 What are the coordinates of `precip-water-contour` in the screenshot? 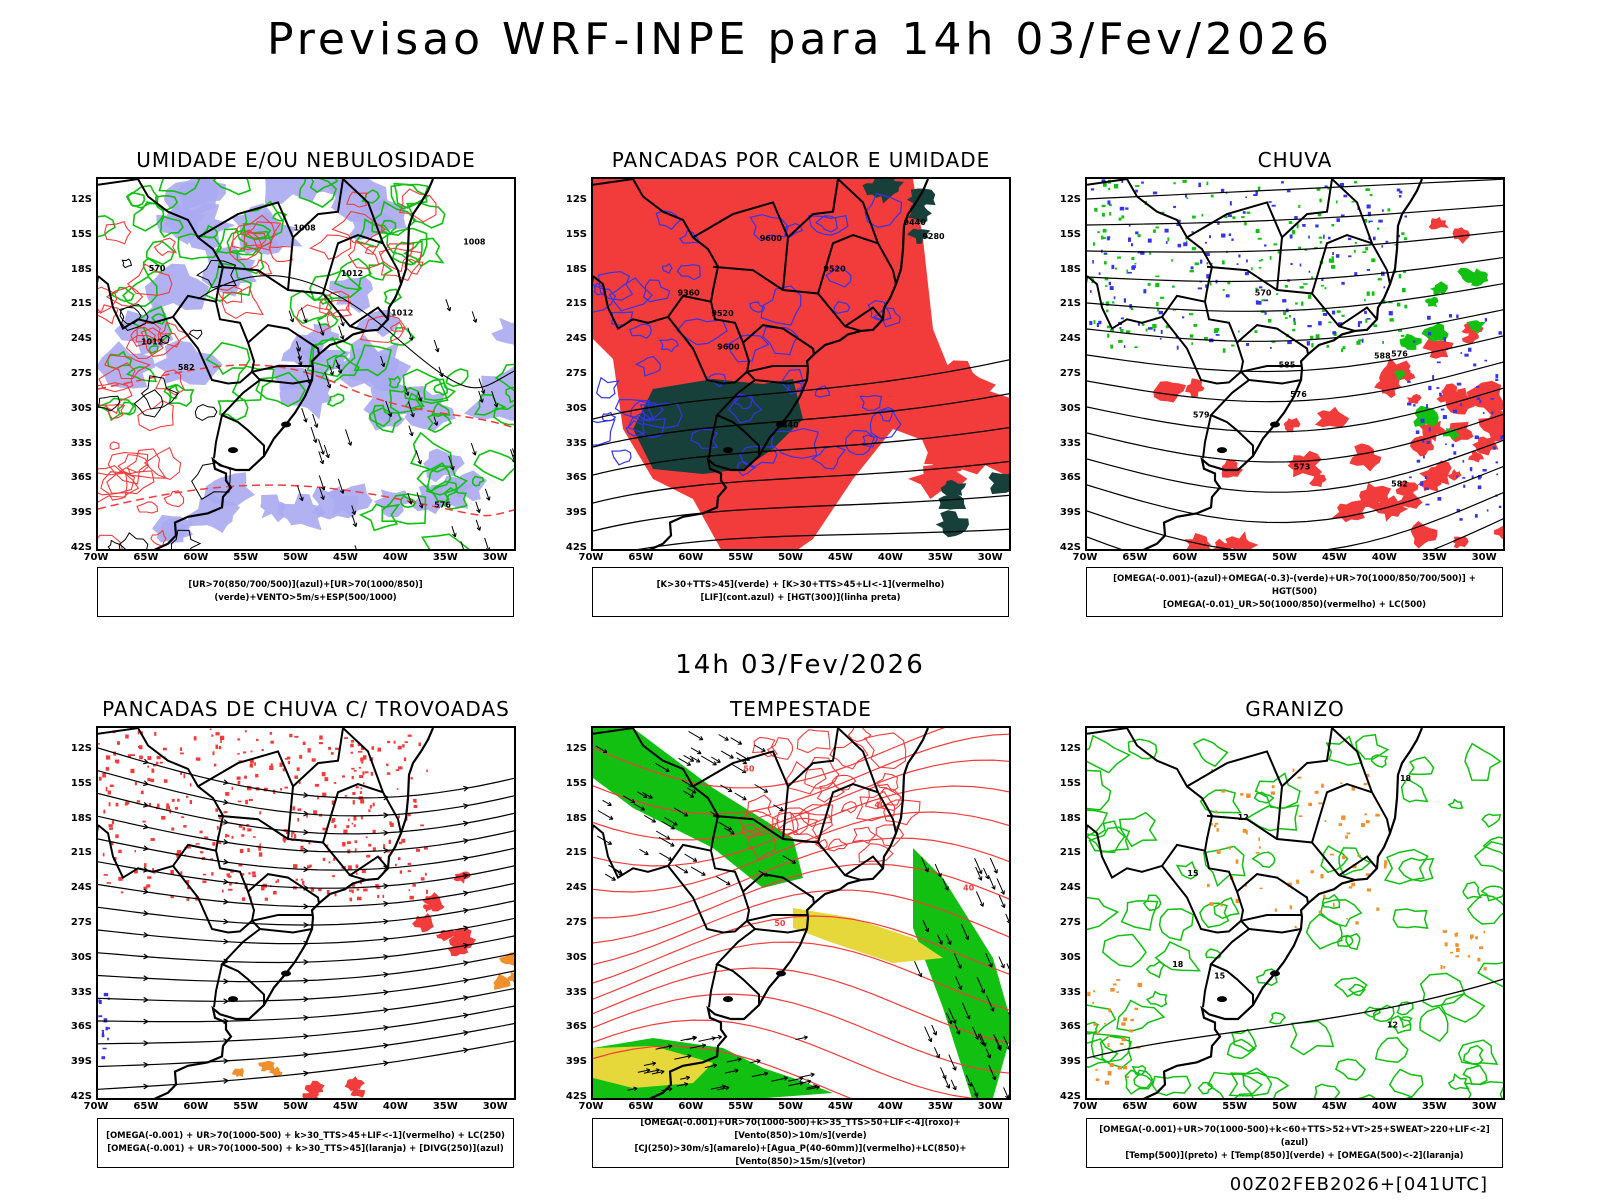 It's located at (902, 812).